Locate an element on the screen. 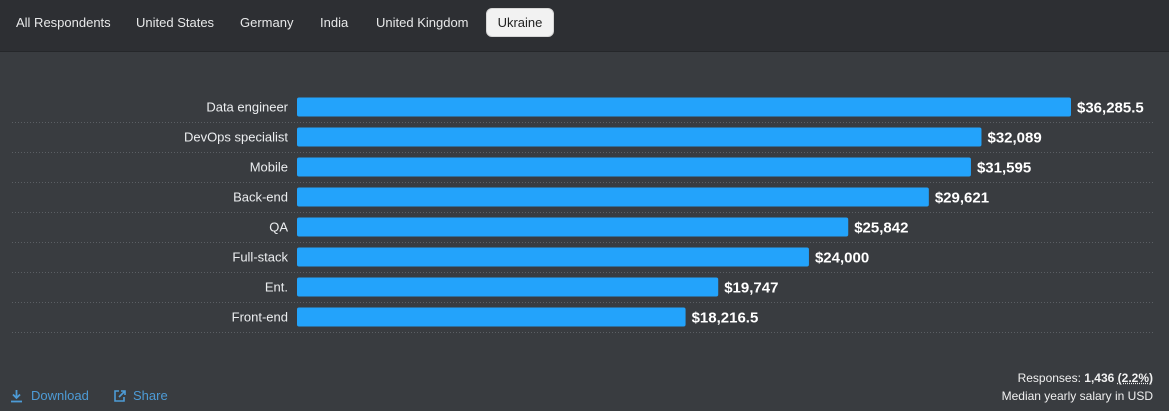 This screenshot has height=411, width=1169. tab-germany: Germany is located at coordinates (267, 22).